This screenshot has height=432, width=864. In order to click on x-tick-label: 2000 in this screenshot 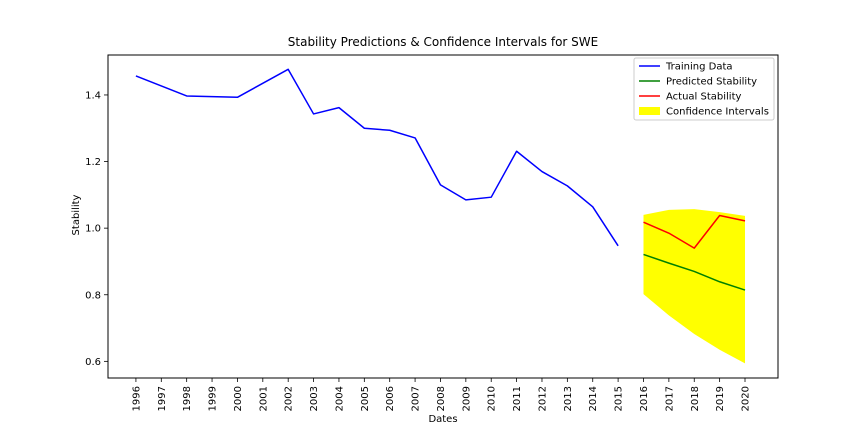, I will do `click(238, 398)`.